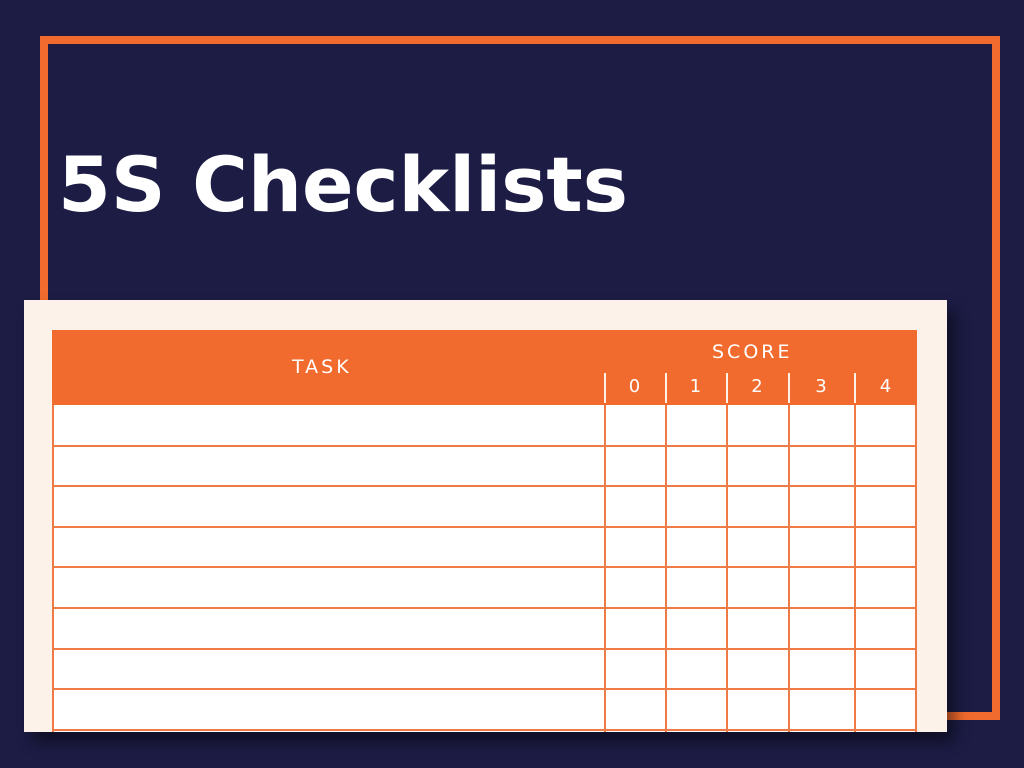 This screenshot has height=768, width=1024. I want to click on score-level-4: 4, so click(885, 386).